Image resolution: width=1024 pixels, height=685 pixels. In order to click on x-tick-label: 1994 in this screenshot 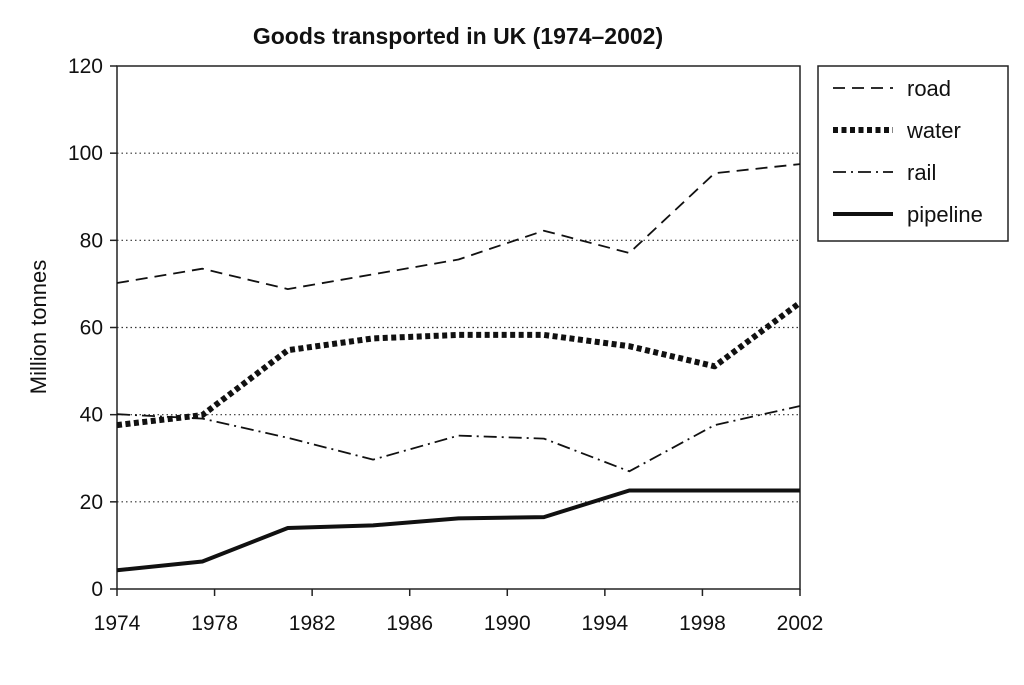, I will do `click(604, 623)`.